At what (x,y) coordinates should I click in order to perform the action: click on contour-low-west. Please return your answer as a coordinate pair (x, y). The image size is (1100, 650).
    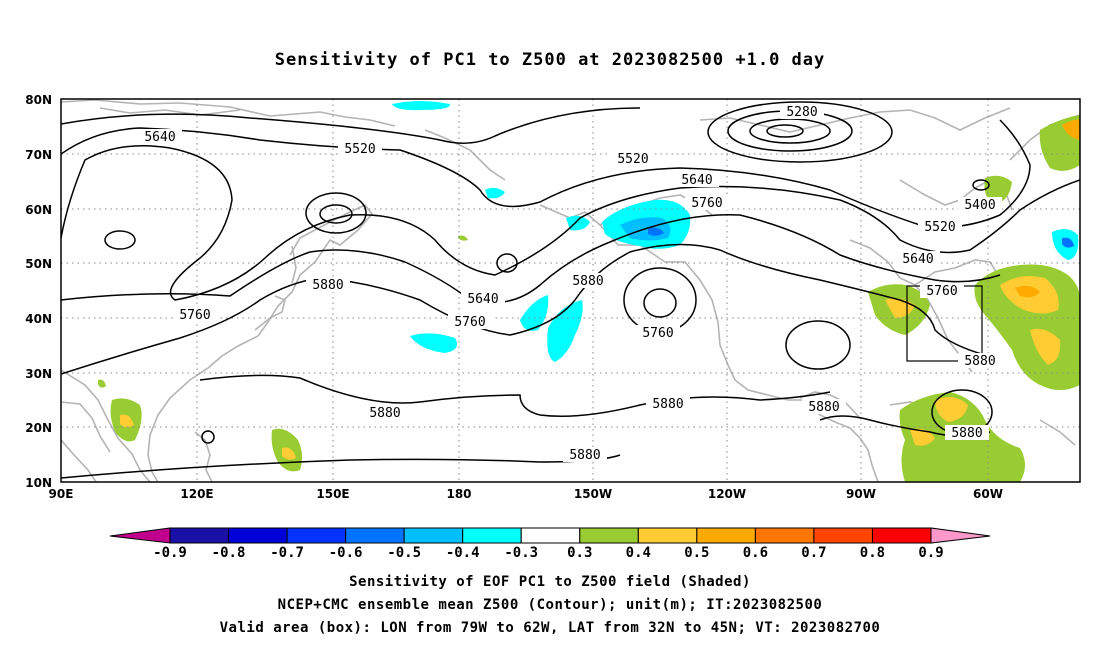
    Looking at the image, I should click on (336, 213).